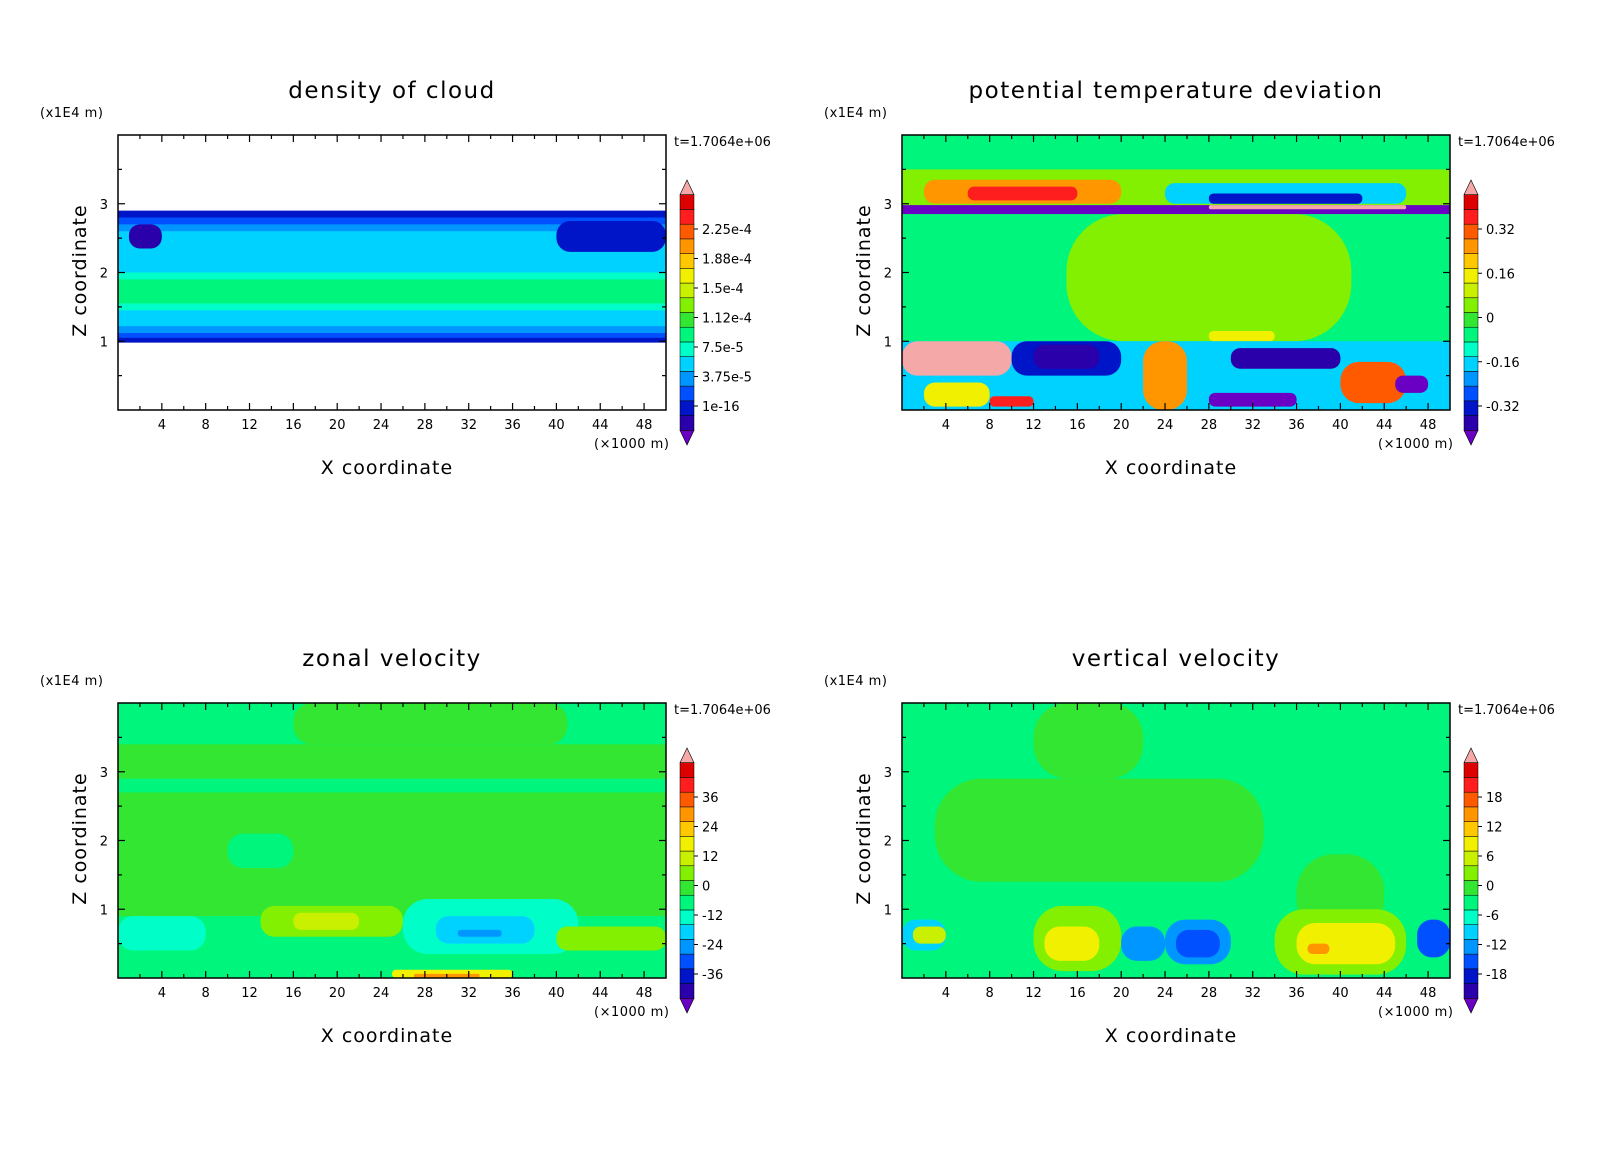 This screenshot has height=1158, width=1600. What do you see at coordinates (556, 993) in the screenshot?
I see `x-tick-label: 40` at bounding box center [556, 993].